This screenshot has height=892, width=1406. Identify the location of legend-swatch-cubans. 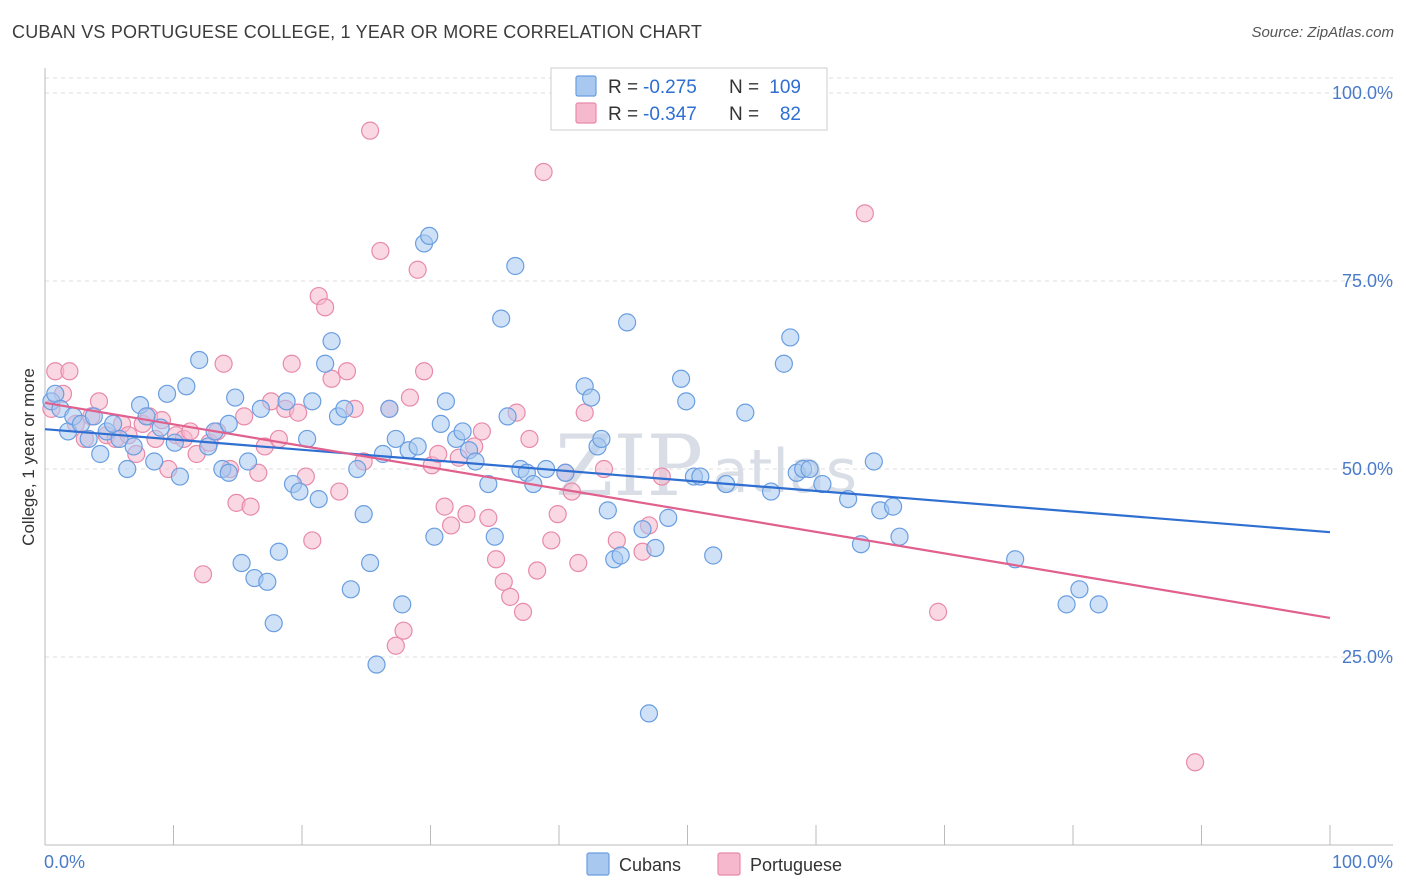
(586, 86).